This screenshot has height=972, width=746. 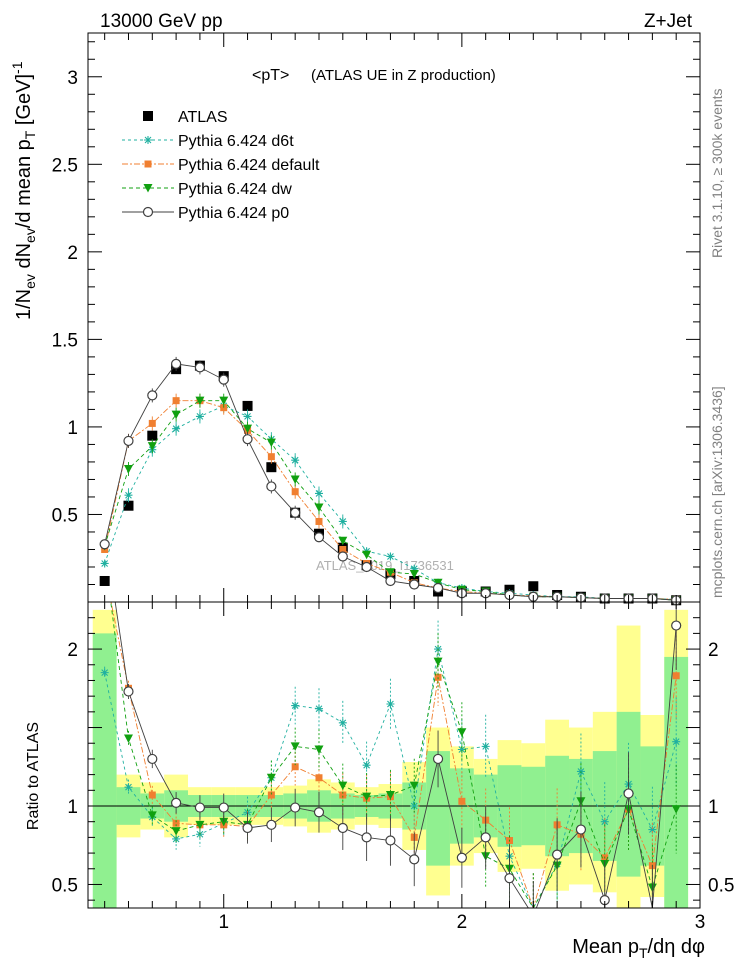 What do you see at coordinates (161, 21) in the screenshot?
I see `energy-label: 13000 GeV pp` at bounding box center [161, 21].